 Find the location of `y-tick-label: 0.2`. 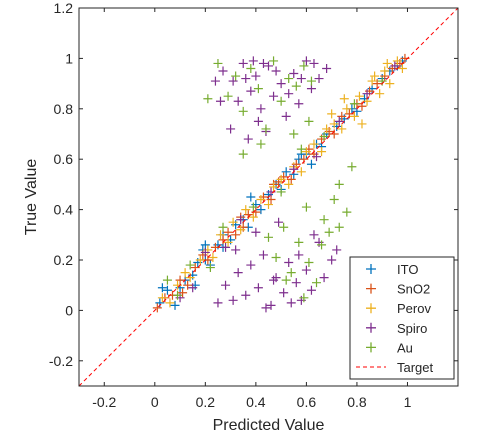

y-tick-label: 0.2 is located at coordinates (64, 260).